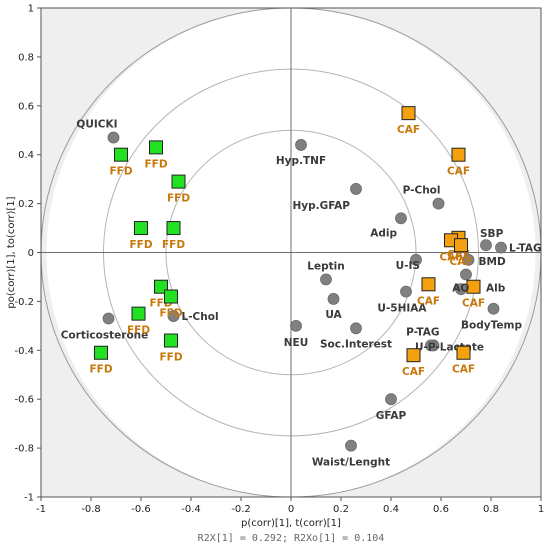  I want to click on x-tick-label: 0.2, so click(341, 509).